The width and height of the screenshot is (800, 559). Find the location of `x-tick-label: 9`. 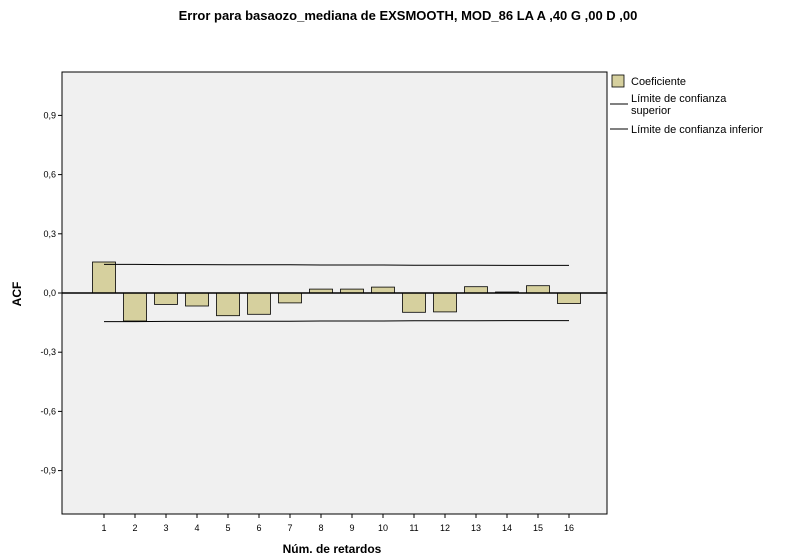

x-tick-label: 9 is located at coordinates (351, 528).